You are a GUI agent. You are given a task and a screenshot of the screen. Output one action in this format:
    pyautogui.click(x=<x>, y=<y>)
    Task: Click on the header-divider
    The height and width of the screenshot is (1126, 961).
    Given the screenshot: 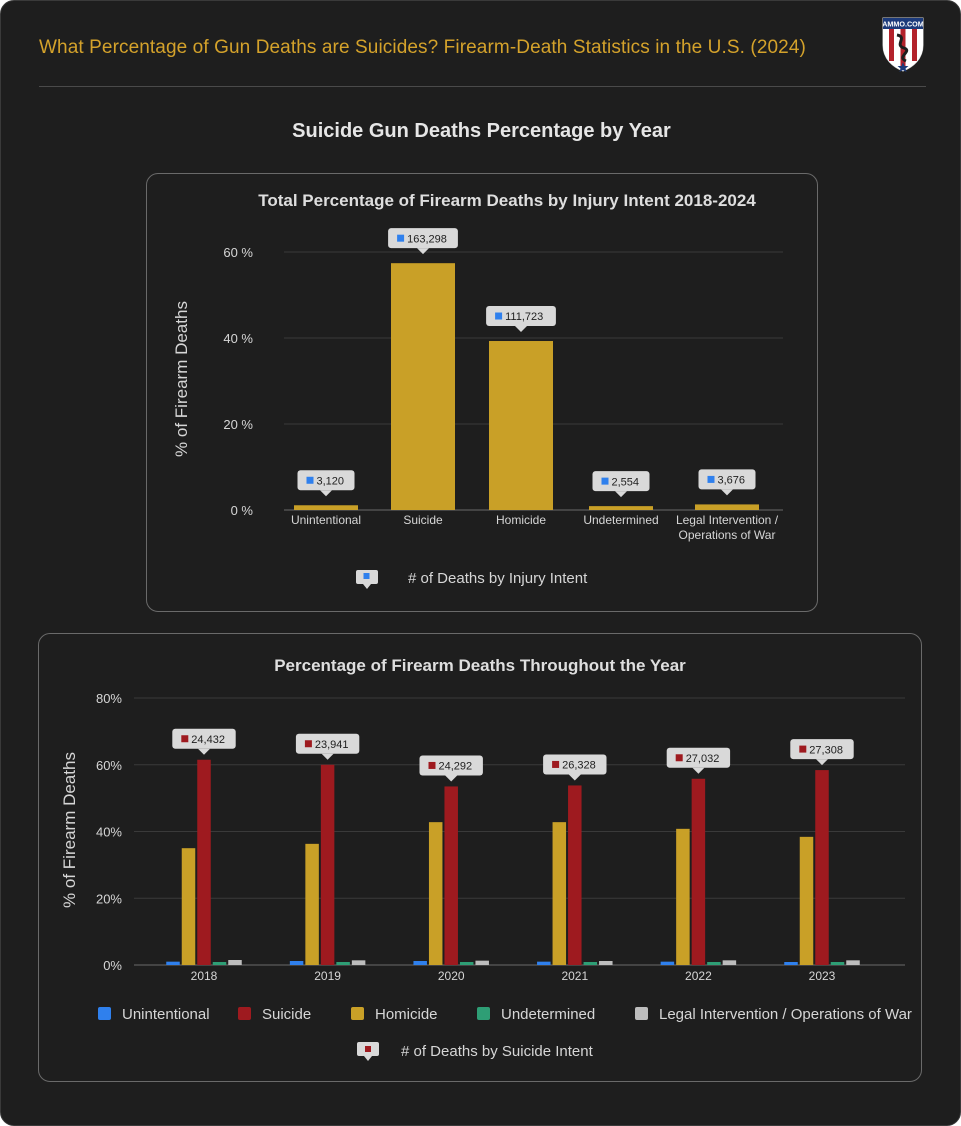 What is the action you would take?
    pyautogui.click(x=482, y=86)
    